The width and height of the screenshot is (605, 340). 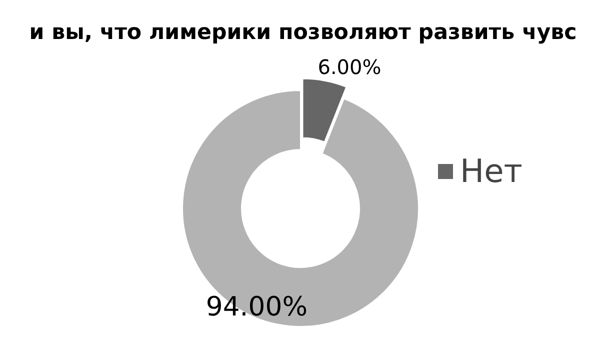 I want to click on chart-title: и вы, что лимерики позволяют развить чувс, so click(x=303, y=32).